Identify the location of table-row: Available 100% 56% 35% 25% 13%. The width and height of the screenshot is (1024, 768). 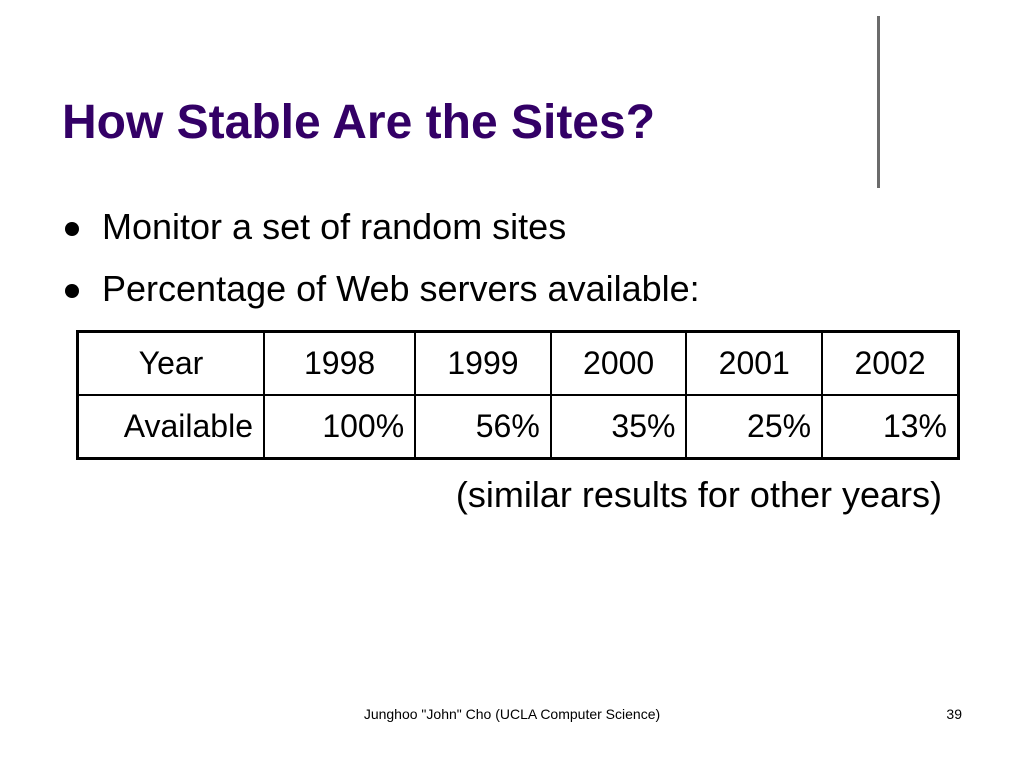
(518, 427).